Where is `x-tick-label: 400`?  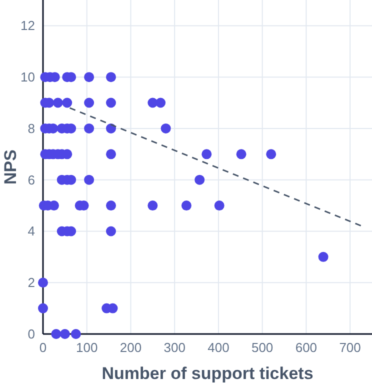 x-tick-label: 400 is located at coordinates (219, 347).